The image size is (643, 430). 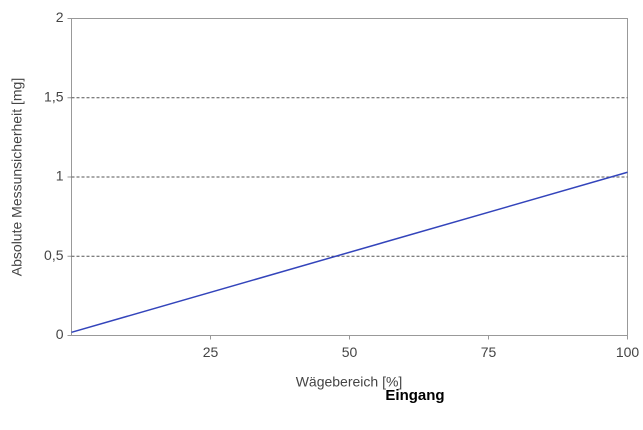 What do you see at coordinates (211, 352) in the screenshot?
I see `x-tick-label: 25` at bounding box center [211, 352].